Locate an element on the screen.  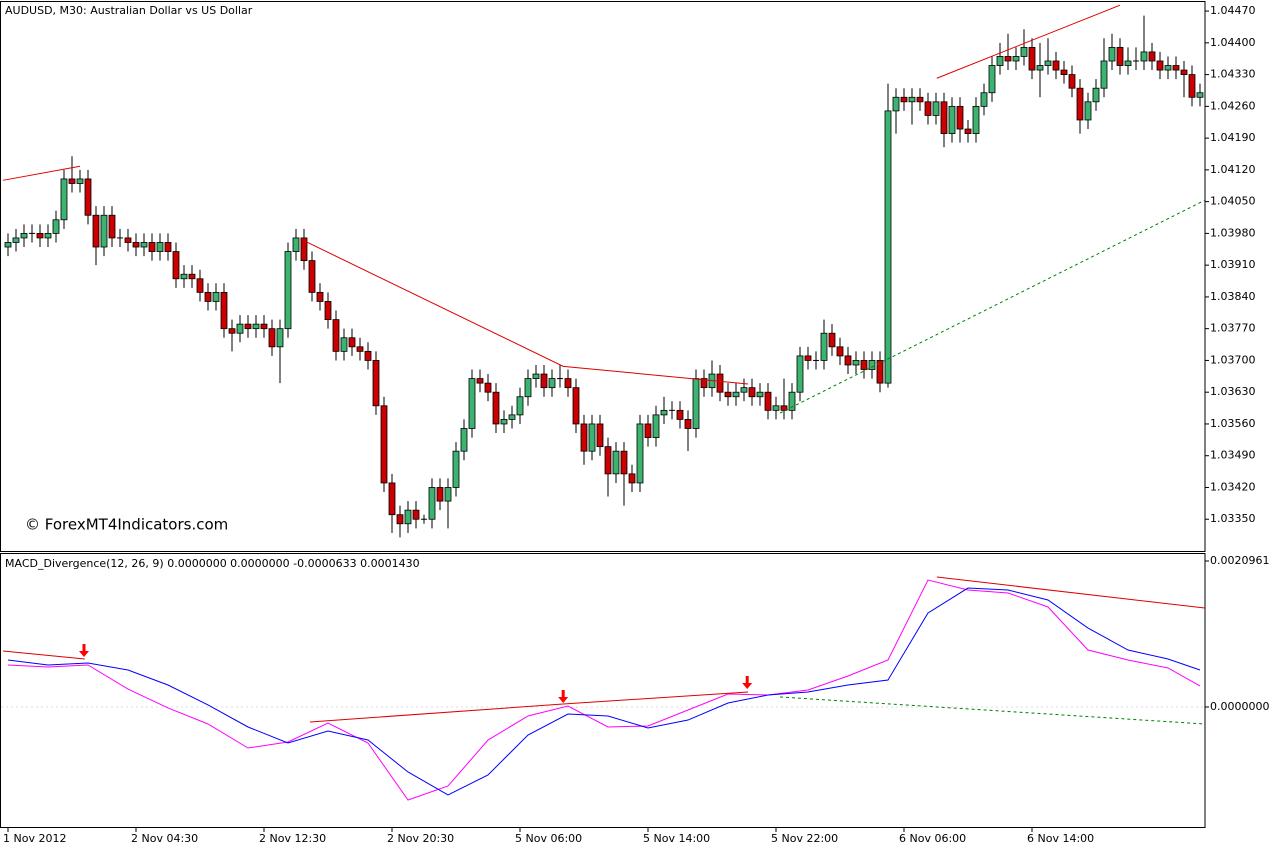
y-tick-label: 1.03630 is located at coordinates (1233, 391).